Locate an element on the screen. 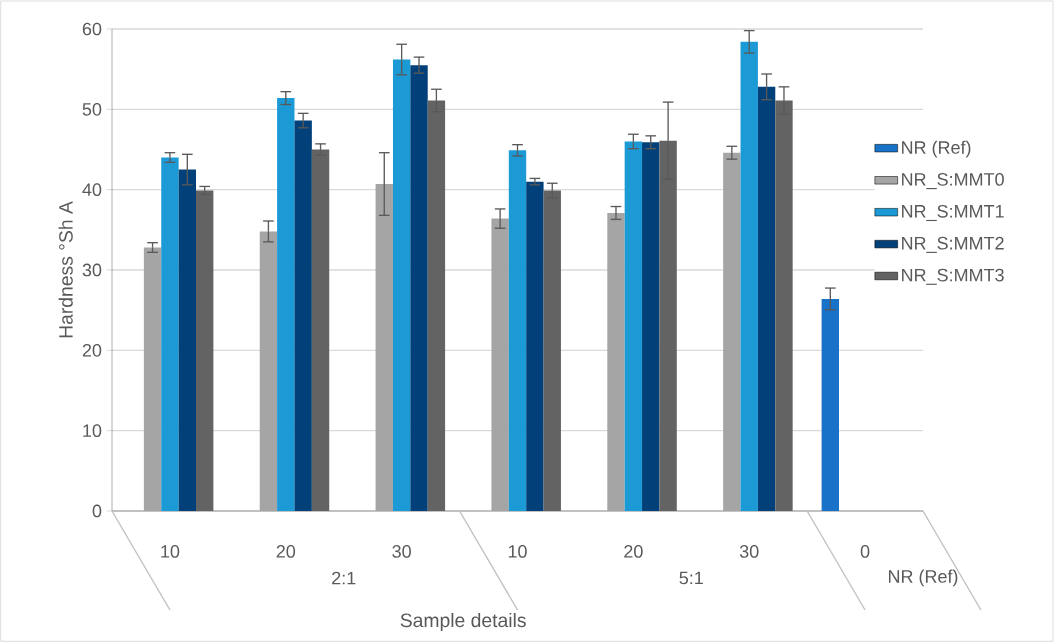 The height and width of the screenshot is (642, 1054). y-tick-label: 60 is located at coordinates (92, 29).